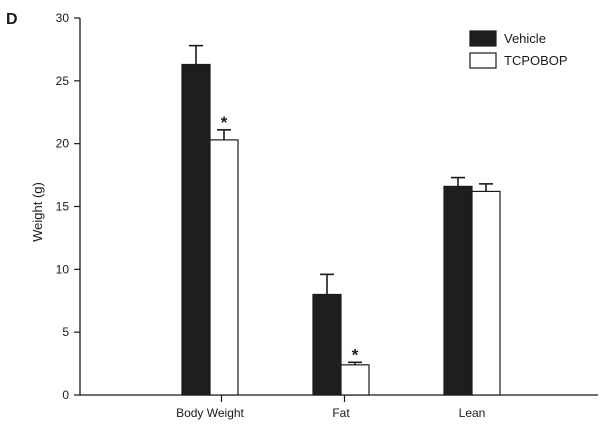 Image resolution: width=606 pixels, height=432 pixels. I want to click on bar-vehicle-lean, so click(458, 290).